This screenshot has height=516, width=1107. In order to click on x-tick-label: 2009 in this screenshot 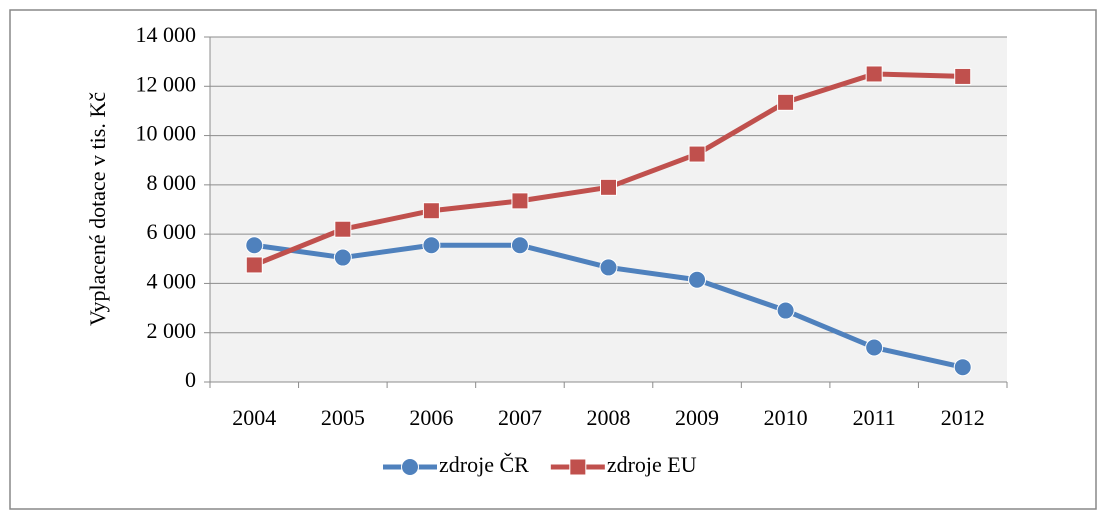, I will do `click(697, 417)`.